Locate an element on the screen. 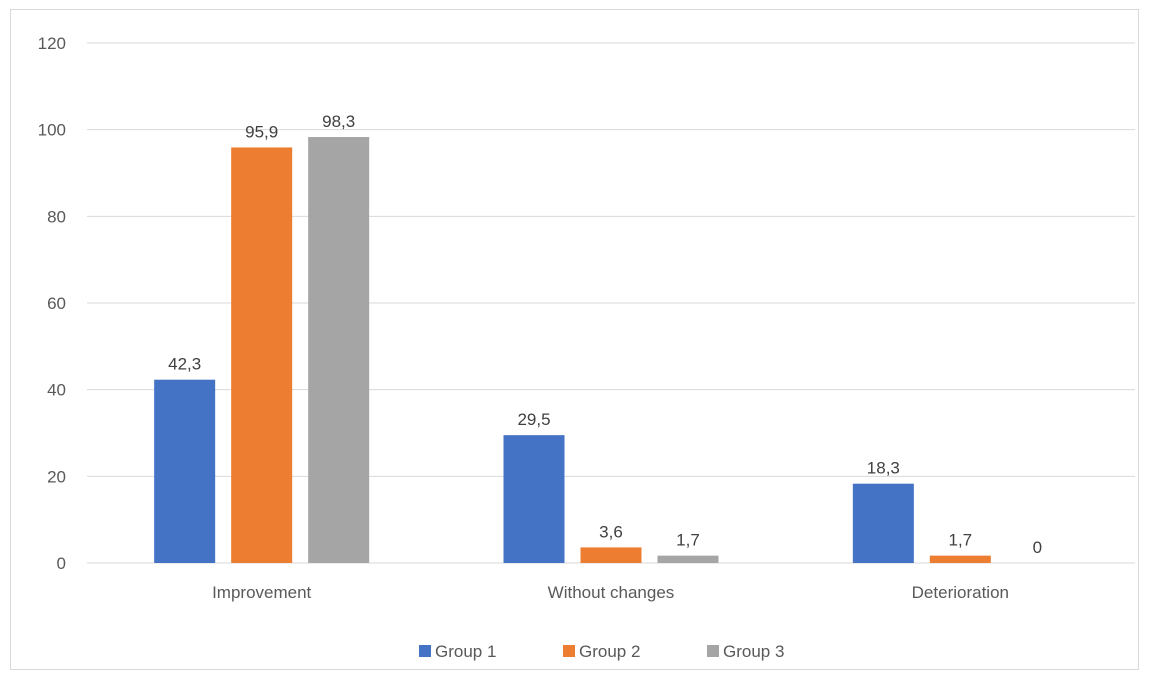  legend-label: Group 1 is located at coordinates (465, 651).